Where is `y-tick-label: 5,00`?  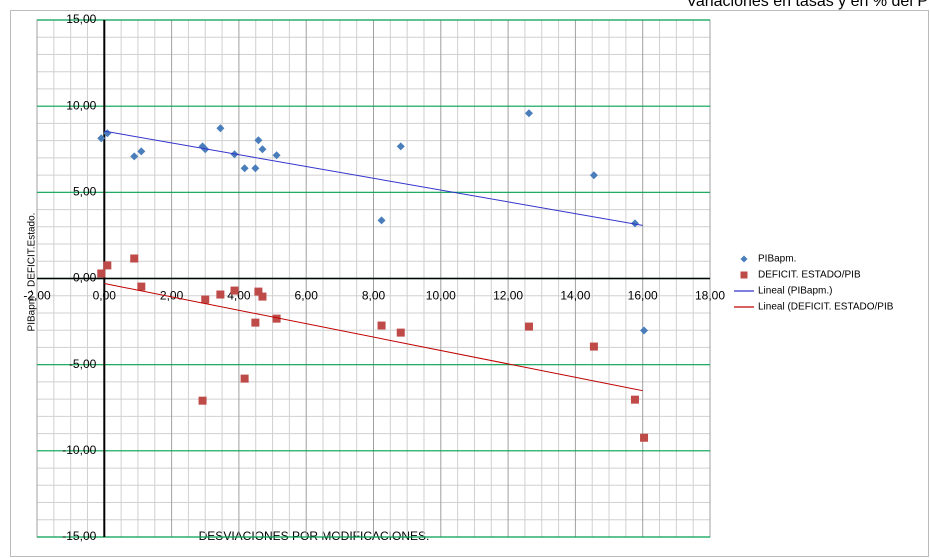
y-tick-label: 5,00 is located at coordinates (85, 192).